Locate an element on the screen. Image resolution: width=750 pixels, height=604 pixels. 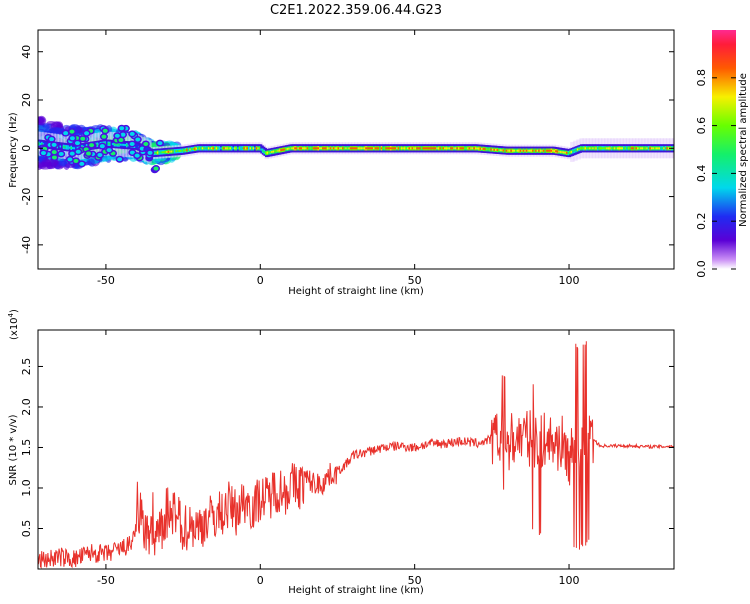
snr-ytick-label: 1.0 is located at coordinates (26, 488).